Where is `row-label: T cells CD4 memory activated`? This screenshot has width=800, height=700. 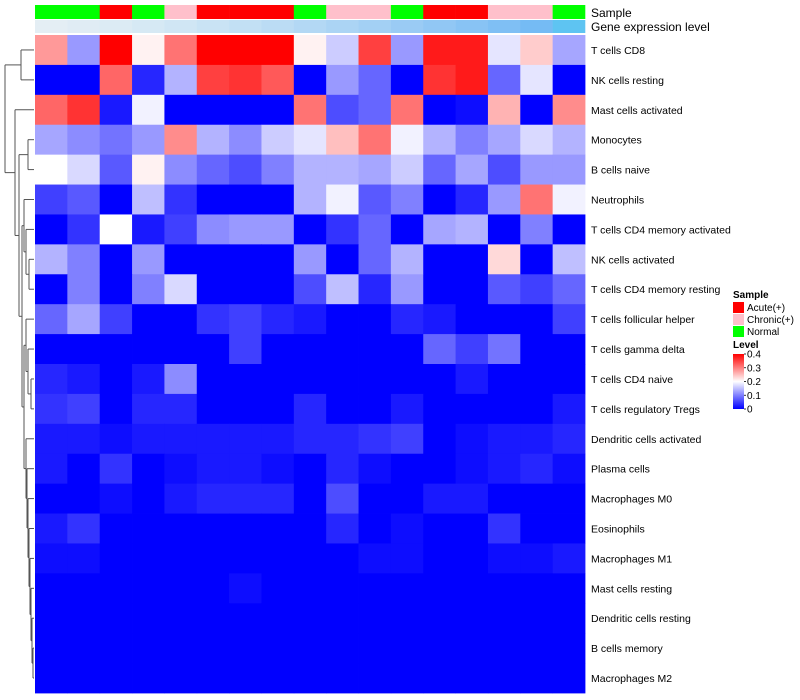 row-label: T cells CD4 memory activated is located at coordinates (661, 230).